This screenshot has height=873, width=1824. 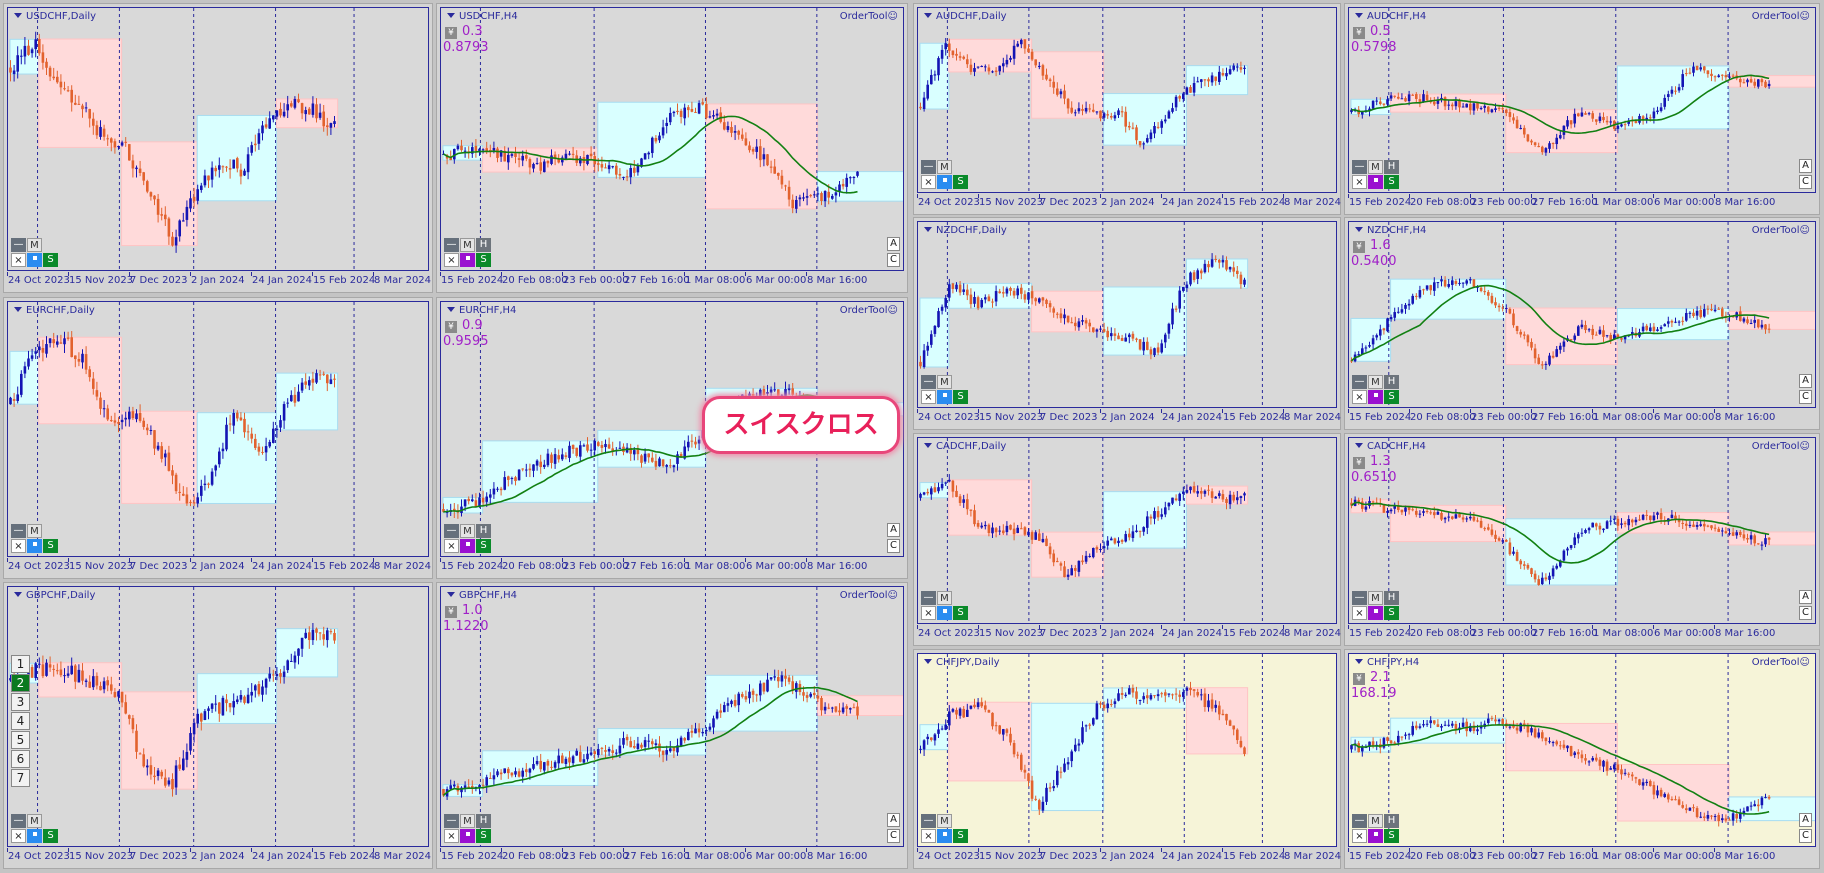 What do you see at coordinates (672, 139) in the screenshot?
I see `chart-plot-area: USDCHF,H4 OrderTool☺ ¥0.3 0.8793 A C — M H × S` at bounding box center [672, 139].